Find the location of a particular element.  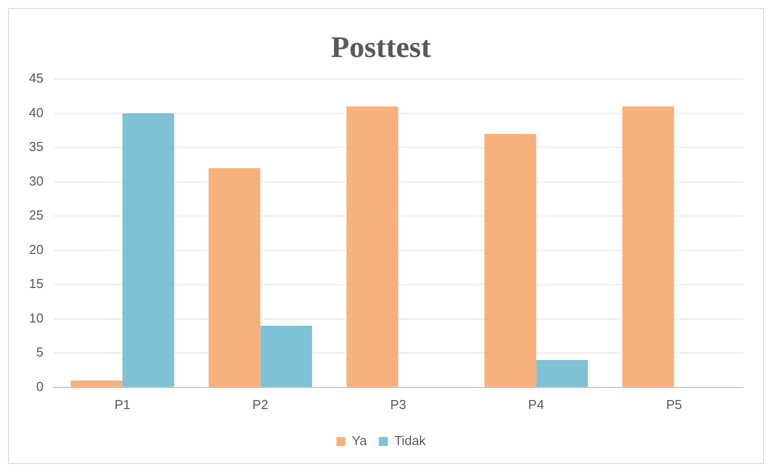

y-tick-label: 15 is located at coordinates (36, 284).